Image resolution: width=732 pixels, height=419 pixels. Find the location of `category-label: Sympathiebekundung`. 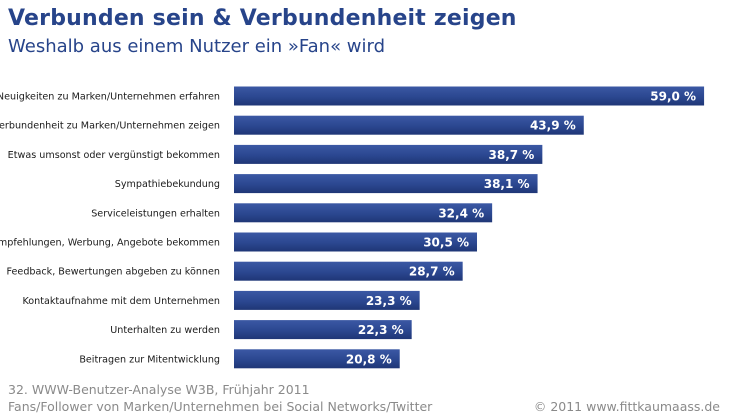

category-label: Sympathiebekundung is located at coordinates (167, 184).